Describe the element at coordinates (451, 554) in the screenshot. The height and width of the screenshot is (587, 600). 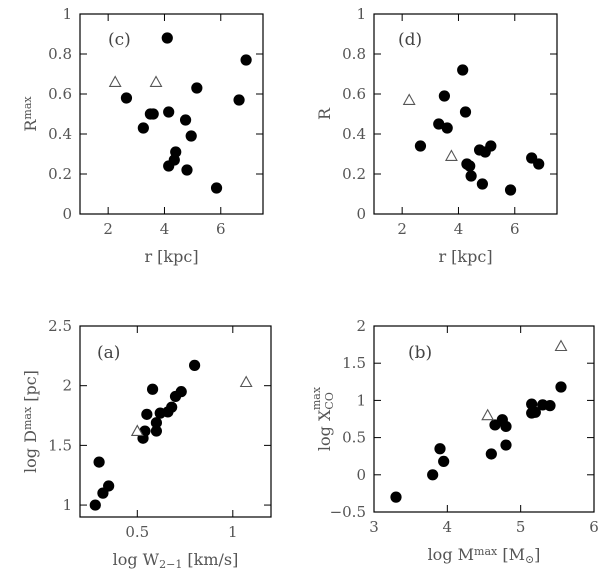
I see `x-axis-label-part: log M` at that location.